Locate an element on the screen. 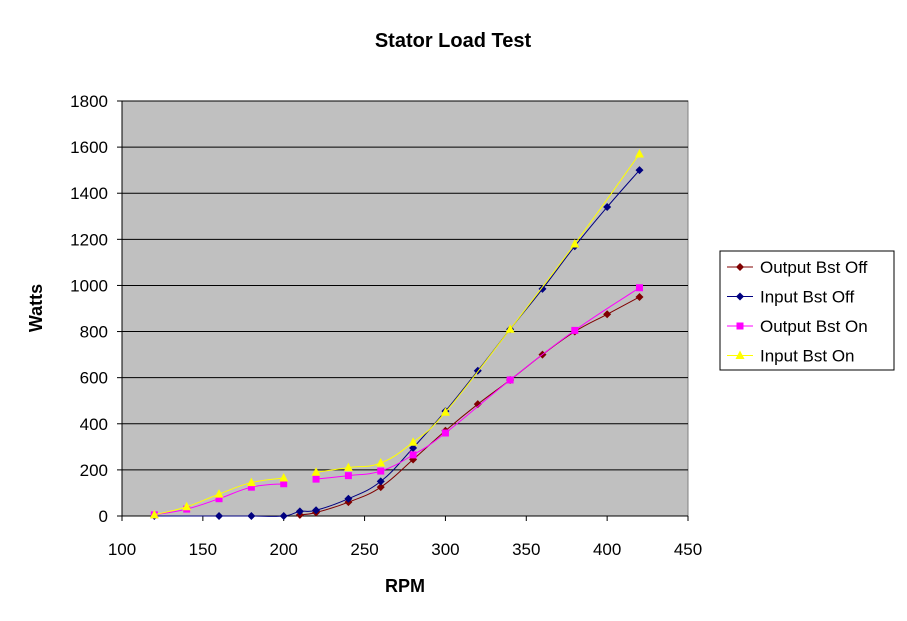 The image size is (907, 621). x-tick-label: 150 is located at coordinates (203, 549).